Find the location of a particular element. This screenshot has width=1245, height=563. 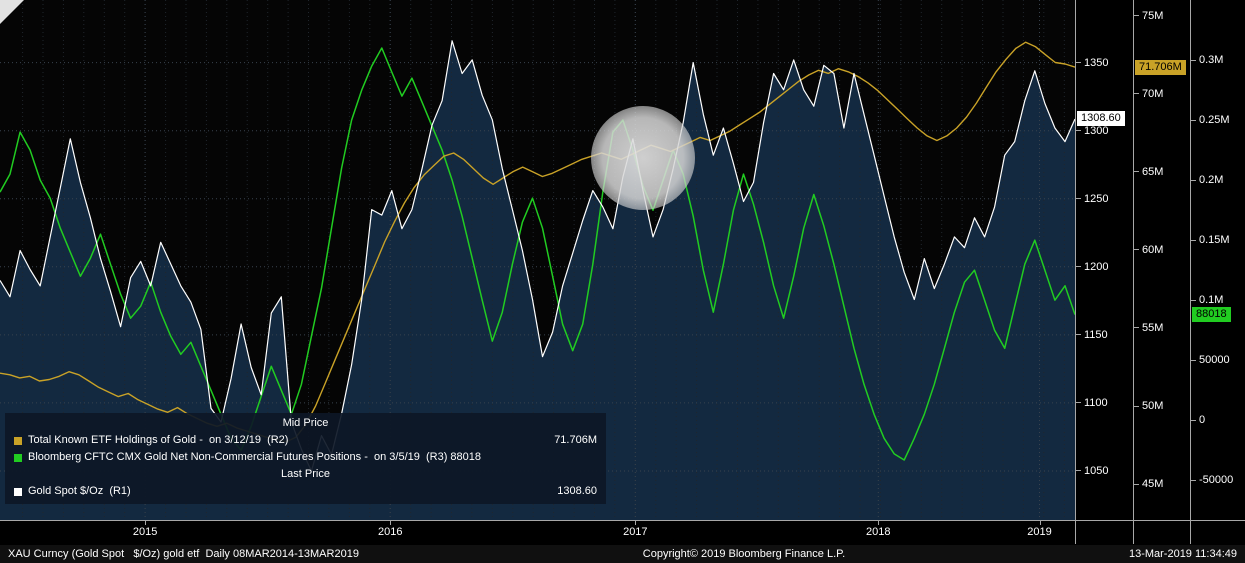

axis-tick: 60M is located at coordinates (1148, 250).